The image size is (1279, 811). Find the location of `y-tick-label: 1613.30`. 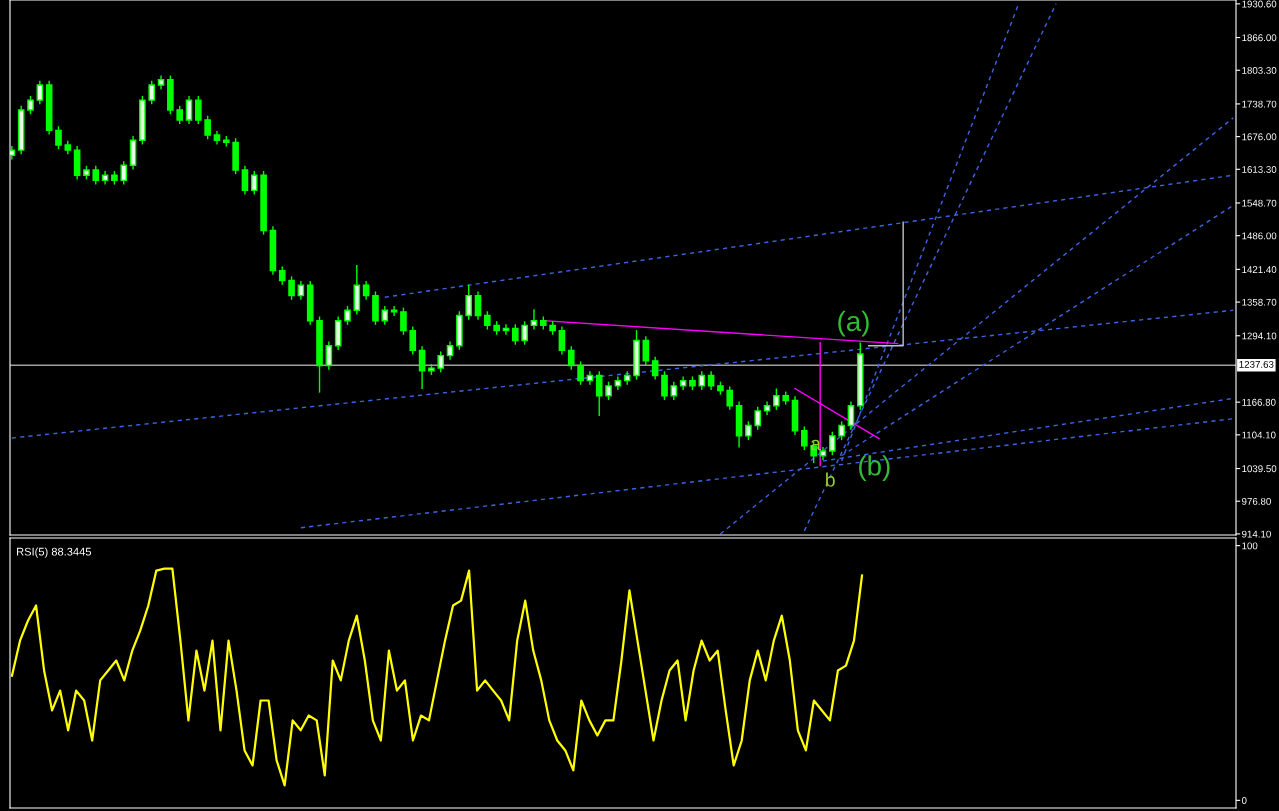

y-tick-label: 1613.30 is located at coordinates (1259, 169).